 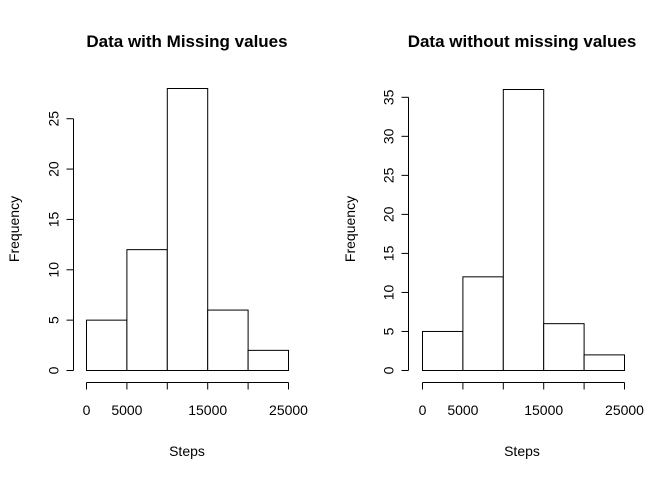 What do you see at coordinates (389, 97) in the screenshot?
I see `y-tick-label: 35` at bounding box center [389, 97].